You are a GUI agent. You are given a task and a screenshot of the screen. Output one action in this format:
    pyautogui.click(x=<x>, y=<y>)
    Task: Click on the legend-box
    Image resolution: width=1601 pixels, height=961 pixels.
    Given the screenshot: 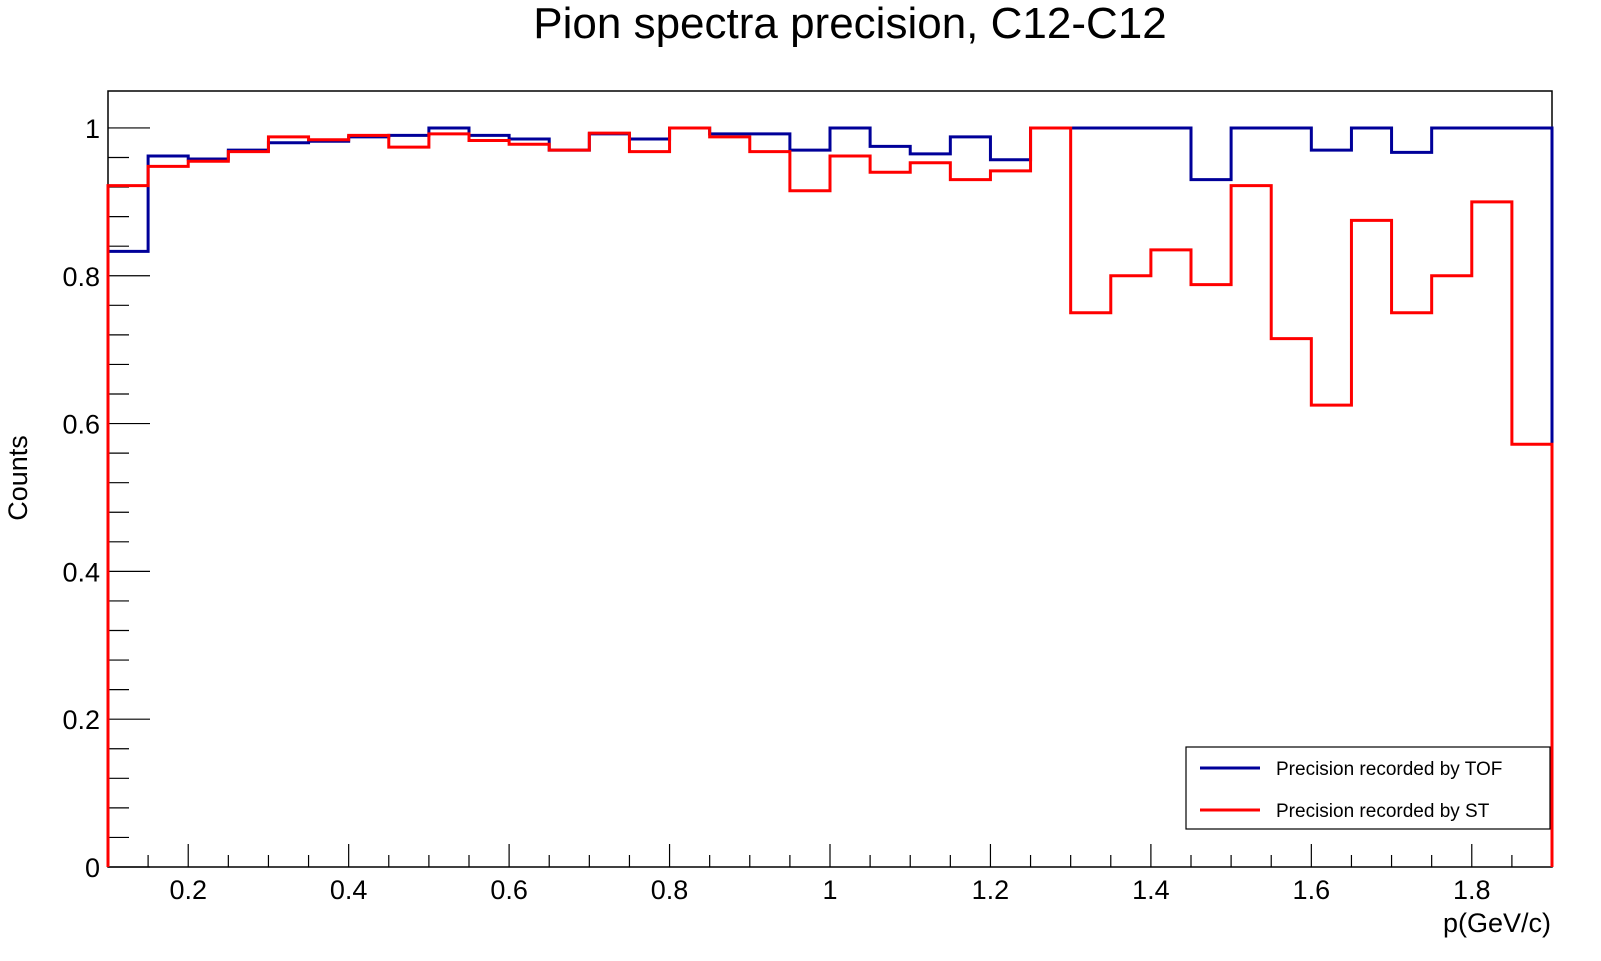 What is the action you would take?
    pyautogui.click(x=1368, y=788)
    